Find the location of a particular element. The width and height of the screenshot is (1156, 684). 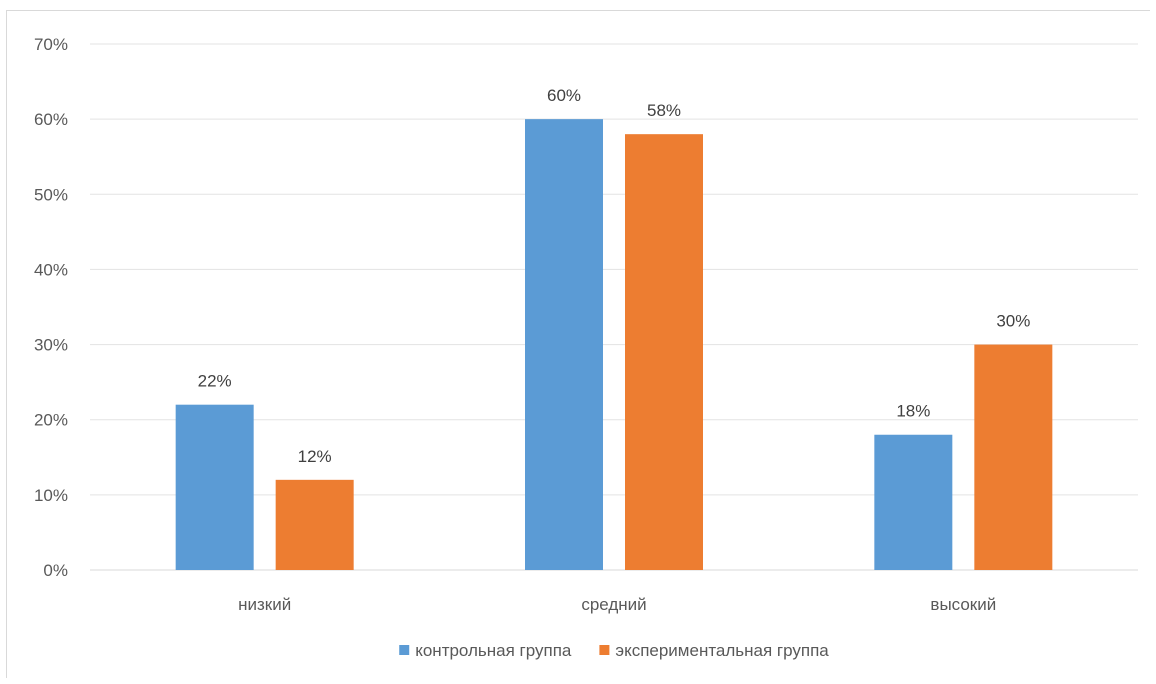

y-tick-label: 50% is located at coordinates (51, 194).